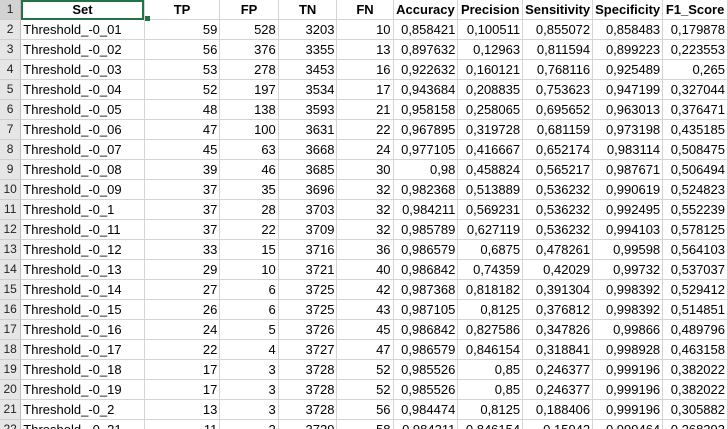 The height and width of the screenshot is (429, 728). What do you see at coordinates (558, 229) in the screenshot?
I see `table-cell: 0,536232` at bounding box center [558, 229].